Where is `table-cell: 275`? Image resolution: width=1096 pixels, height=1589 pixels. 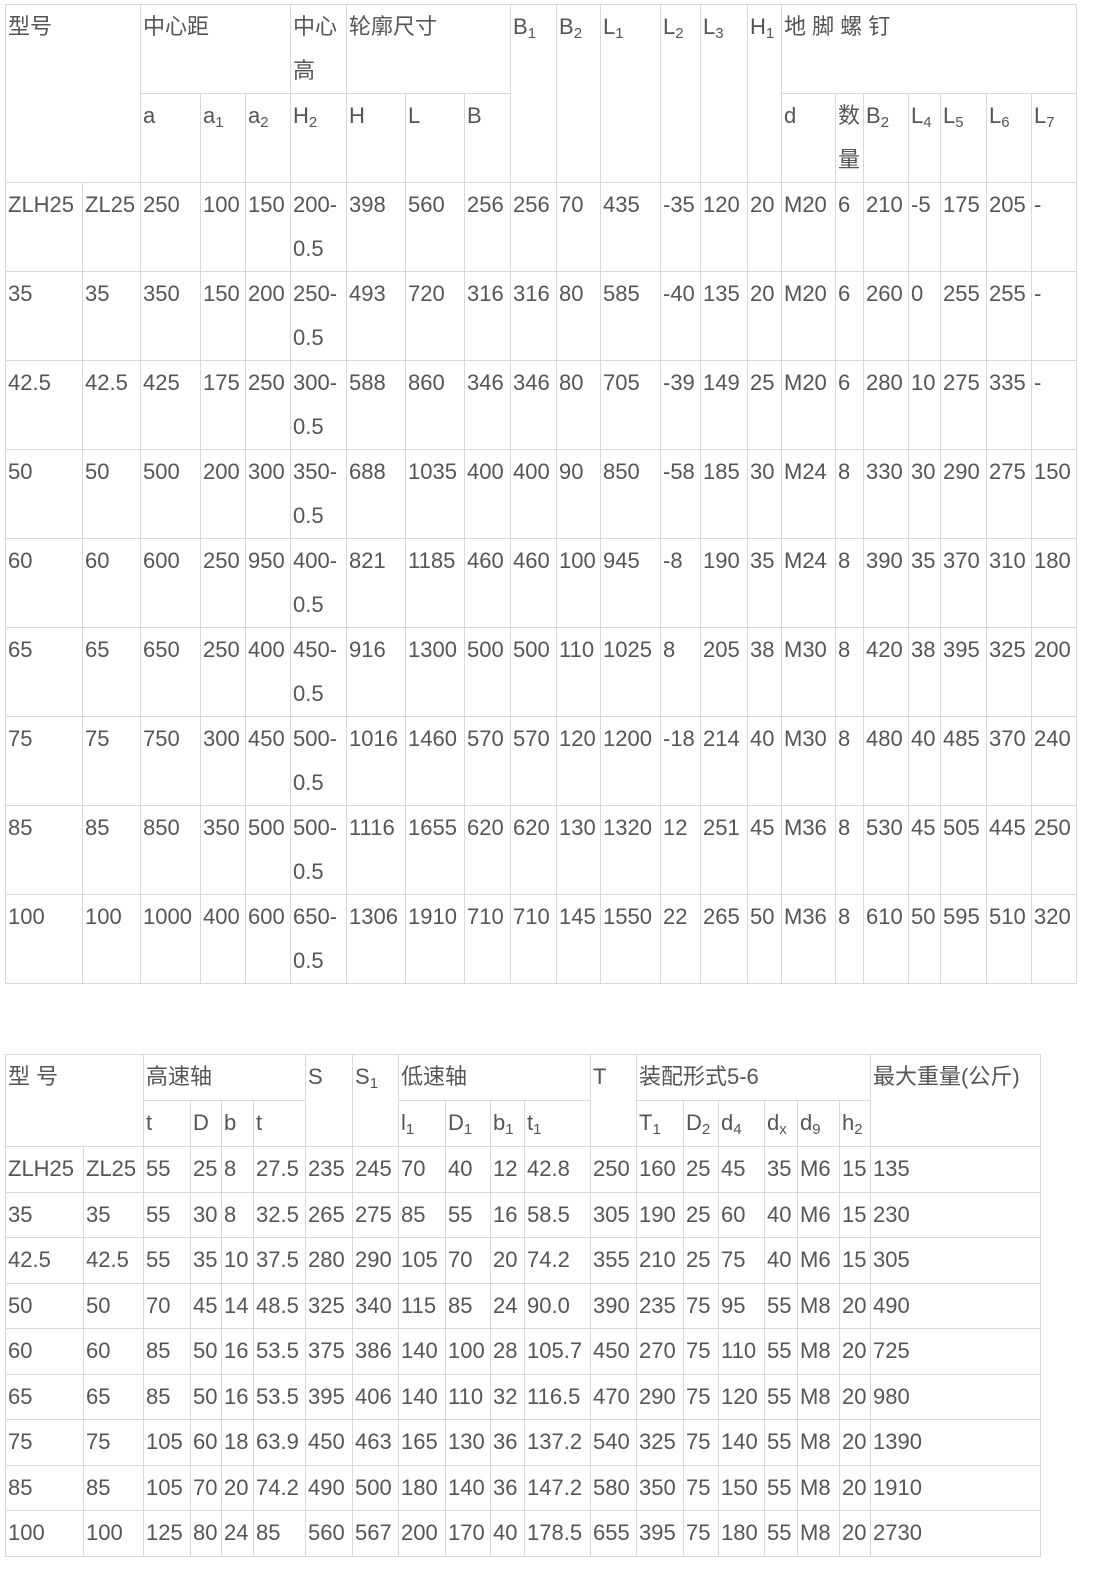 table-cell: 275 is located at coordinates (963, 405).